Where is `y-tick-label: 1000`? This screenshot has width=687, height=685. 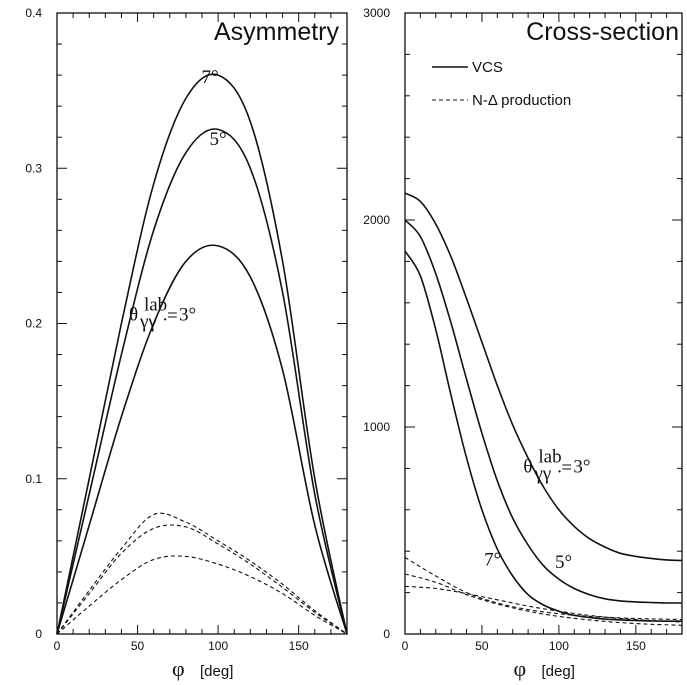
y-tick-label: 1000 is located at coordinates (376, 427).